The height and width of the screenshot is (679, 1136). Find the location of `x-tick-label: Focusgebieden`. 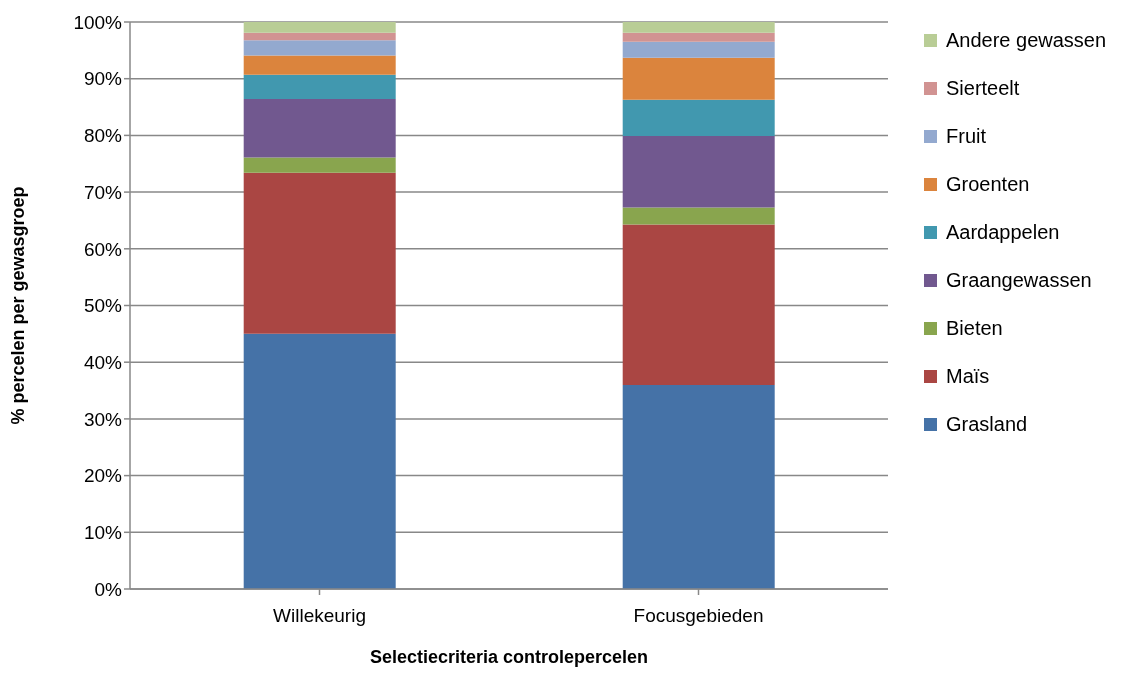

x-tick-label: Focusgebieden is located at coordinates (698, 616).